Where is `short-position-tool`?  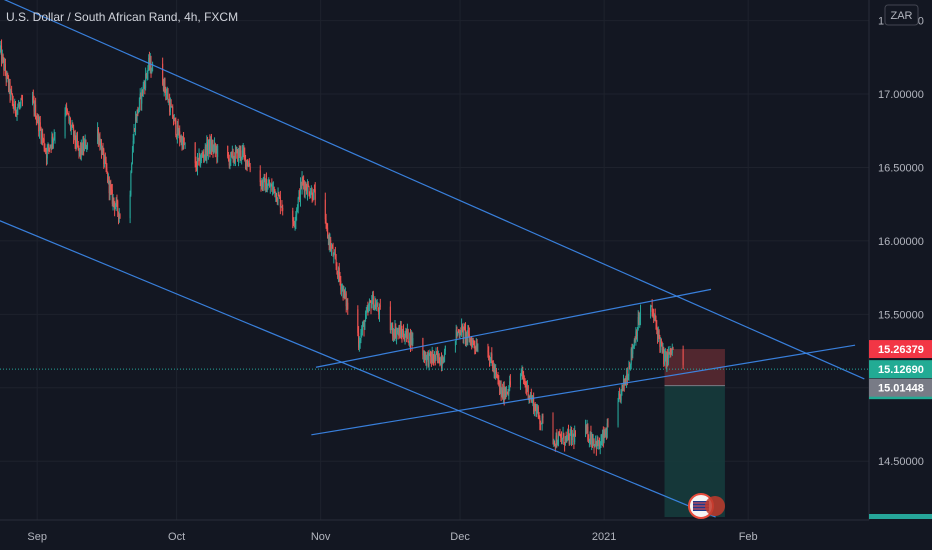
short-position-tool is located at coordinates (694, 433).